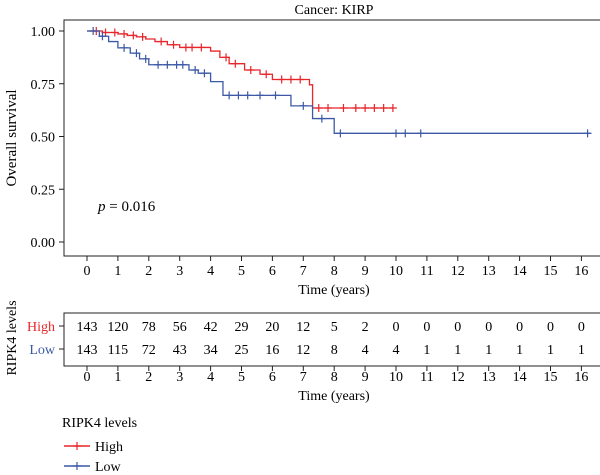 The height and width of the screenshot is (475, 600). Describe the element at coordinates (241, 271) in the screenshot. I see `x-tick-label: 5` at that location.